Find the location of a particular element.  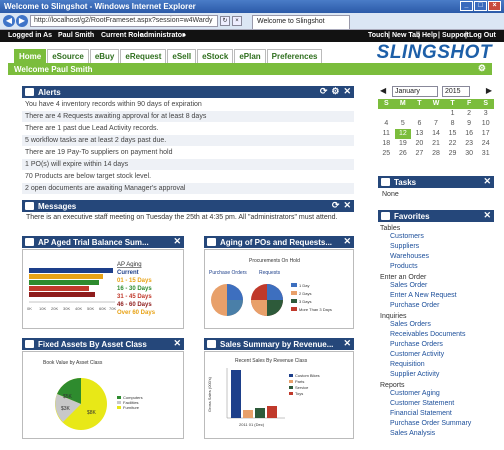

calendar-day: 23 is located at coordinates (469, 143).